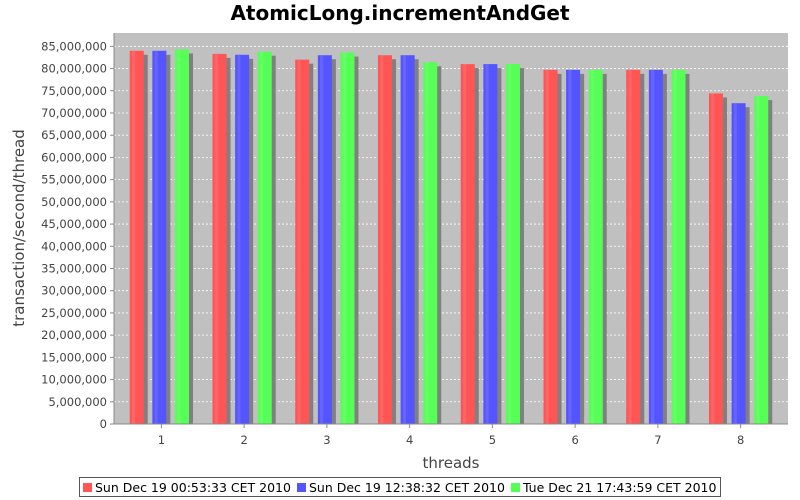 The width and height of the screenshot is (800, 500). Describe the element at coordinates (74, 335) in the screenshot. I see `y-tick-label: 20,000,000` at that location.